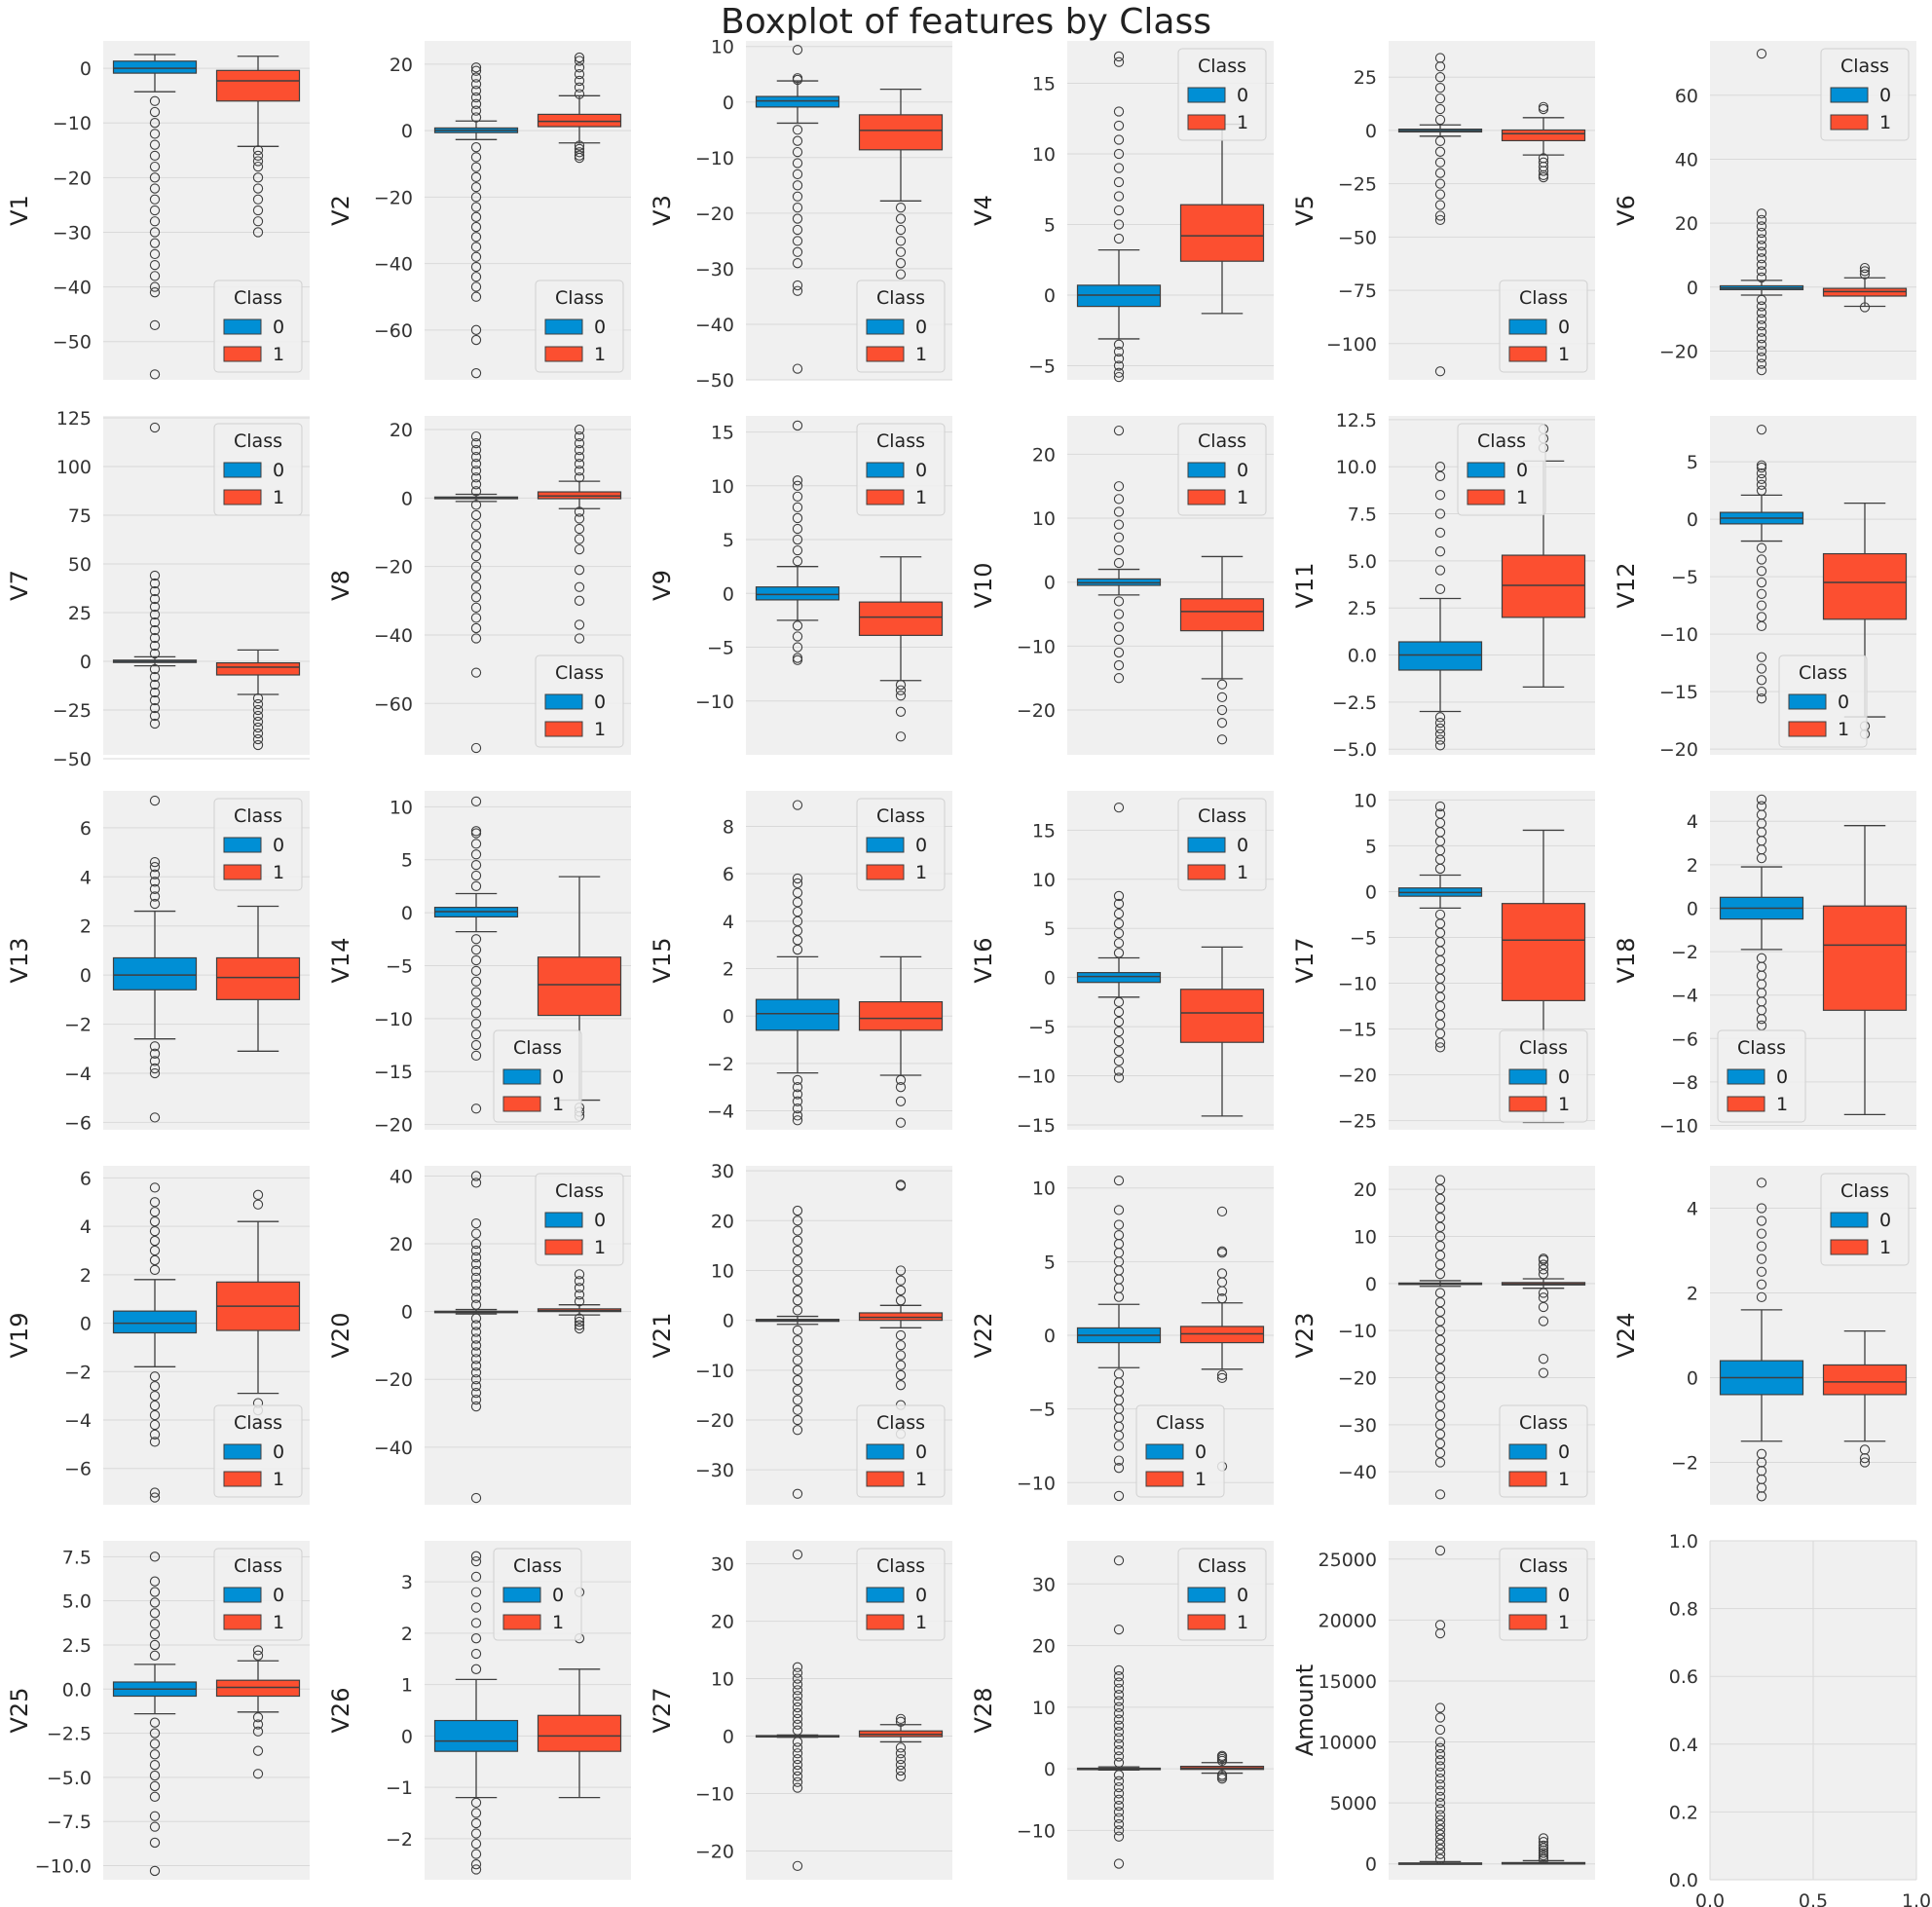 The width and height of the screenshot is (1932, 1907). Describe the element at coordinates (722, 1171) in the screenshot. I see `y-tick-label: 30` at that location.